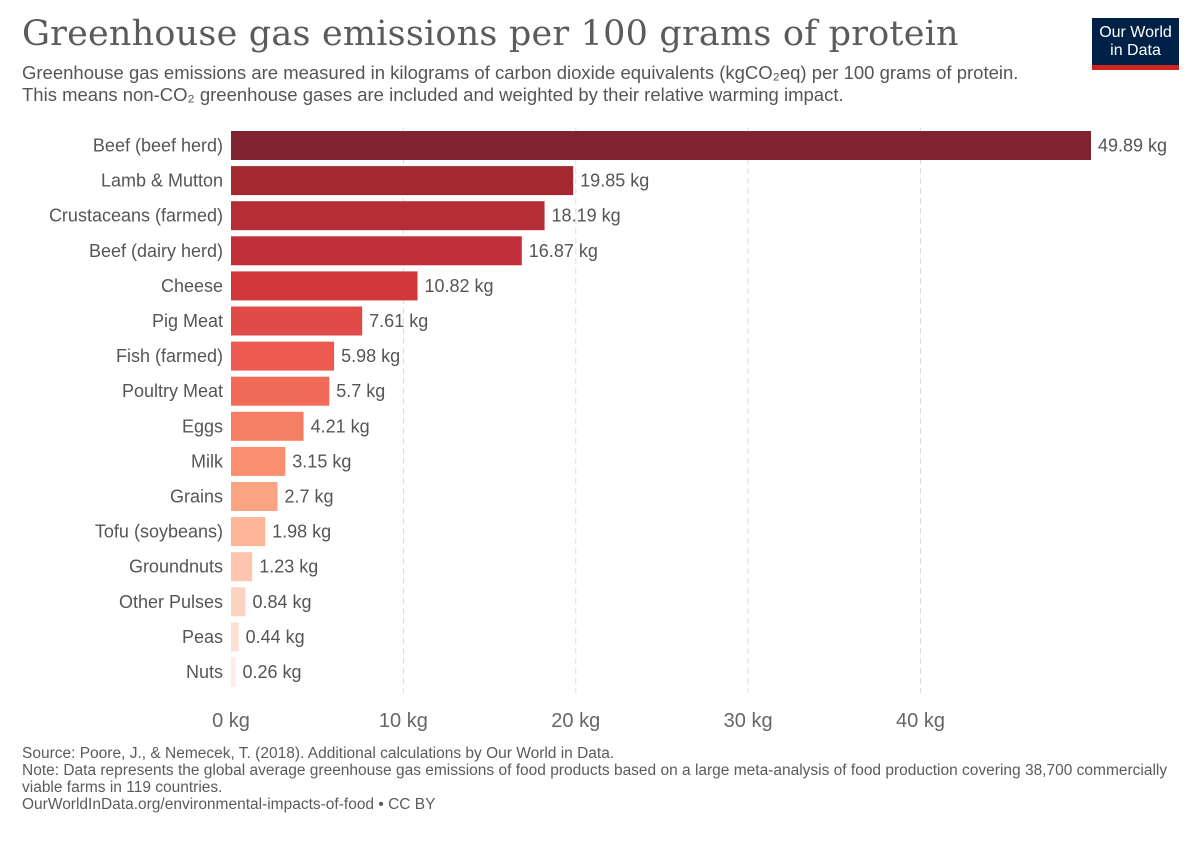 The height and width of the screenshot is (847, 1200). What do you see at coordinates (136, 216) in the screenshot?
I see `category-label: Crustaceans (farmed)` at bounding box center [136, 216].